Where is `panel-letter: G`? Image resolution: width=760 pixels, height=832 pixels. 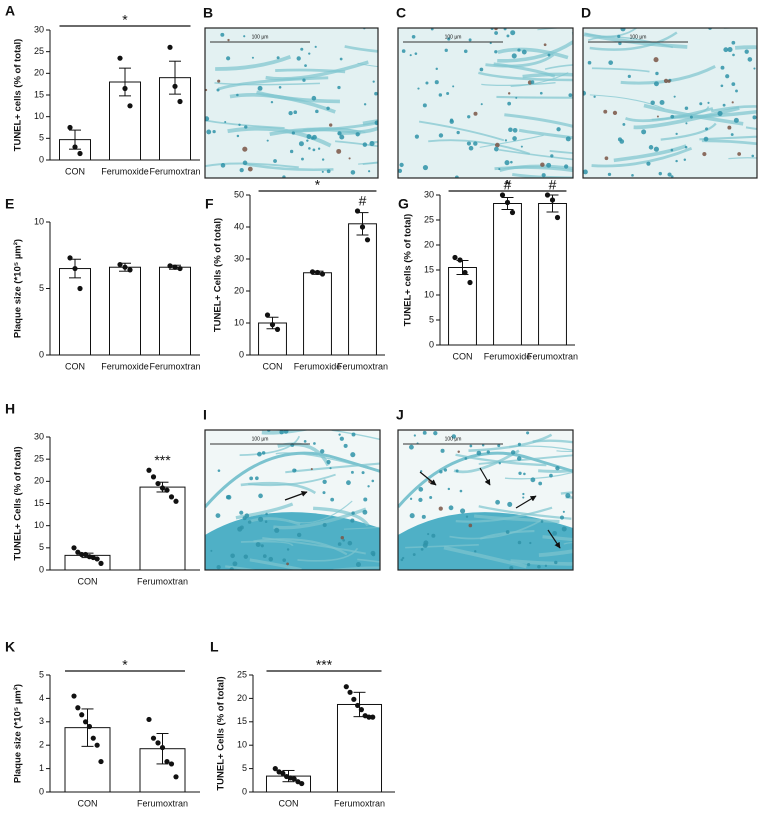 panel-letter: G is located at coordinates (403, 204).